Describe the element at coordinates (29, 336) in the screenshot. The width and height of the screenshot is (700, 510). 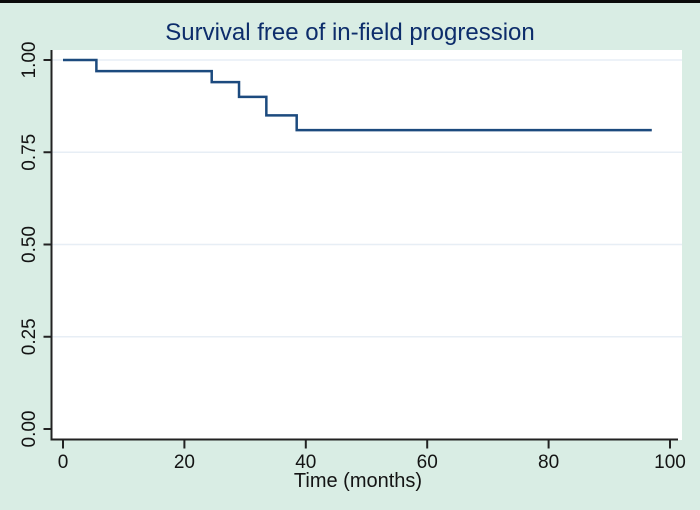
I see `y-tick-label: 0.25` at that location.